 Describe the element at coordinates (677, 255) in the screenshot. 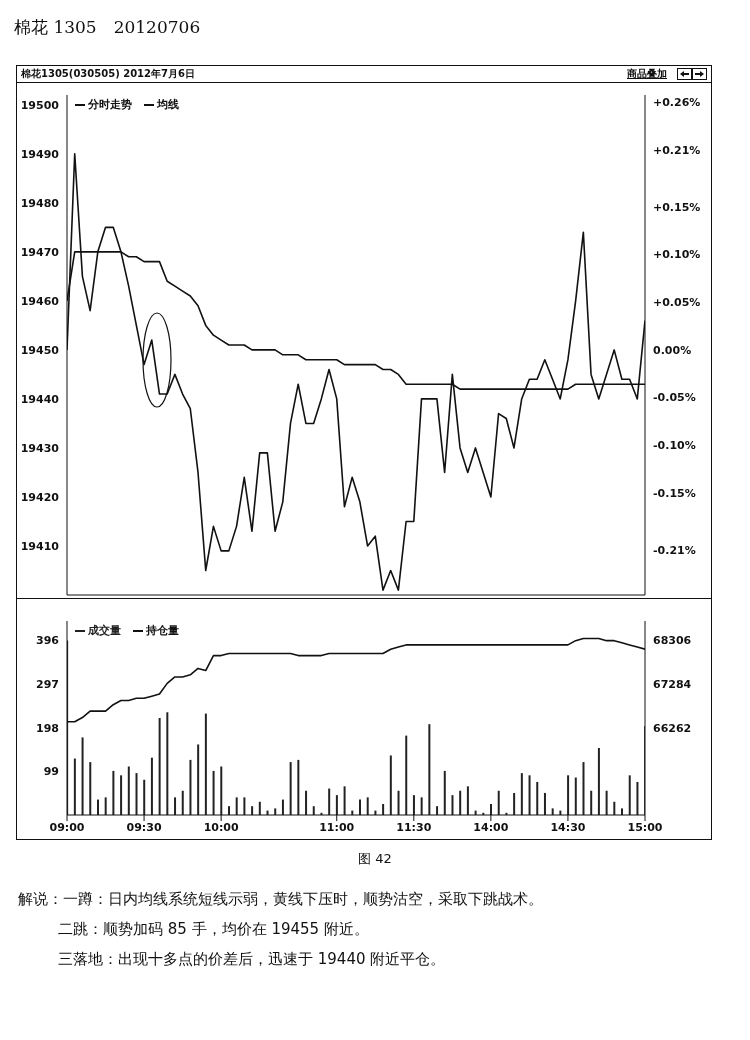

I see `y2-tick-label: +0.10%` at that location.